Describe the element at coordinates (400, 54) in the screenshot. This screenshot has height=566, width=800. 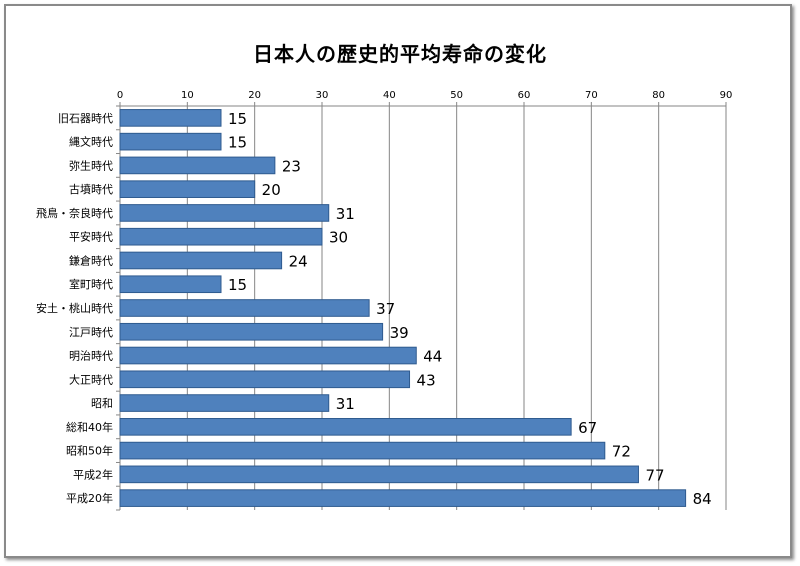
I see `chart-title: 日本人の歴史的平均寿命の変化` at that location.